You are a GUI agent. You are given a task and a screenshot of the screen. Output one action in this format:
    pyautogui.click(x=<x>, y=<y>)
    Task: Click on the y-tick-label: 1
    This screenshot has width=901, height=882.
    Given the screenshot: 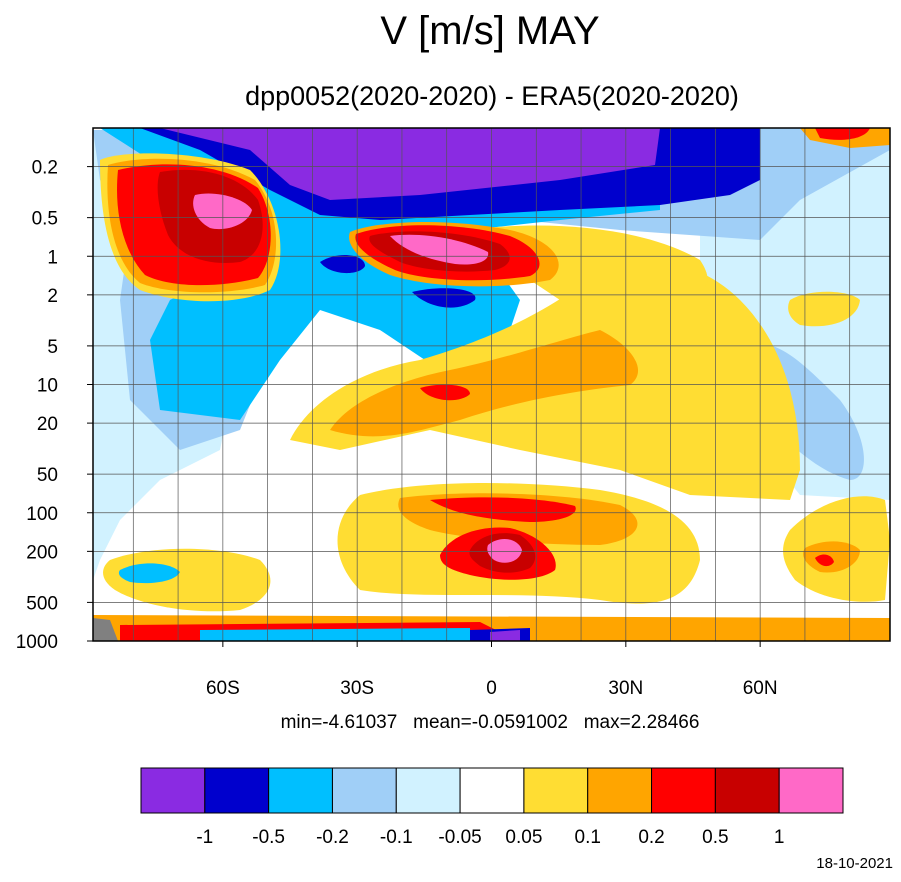 What is the action you would take?
    pyautogui.click(x=52, y=257)
    